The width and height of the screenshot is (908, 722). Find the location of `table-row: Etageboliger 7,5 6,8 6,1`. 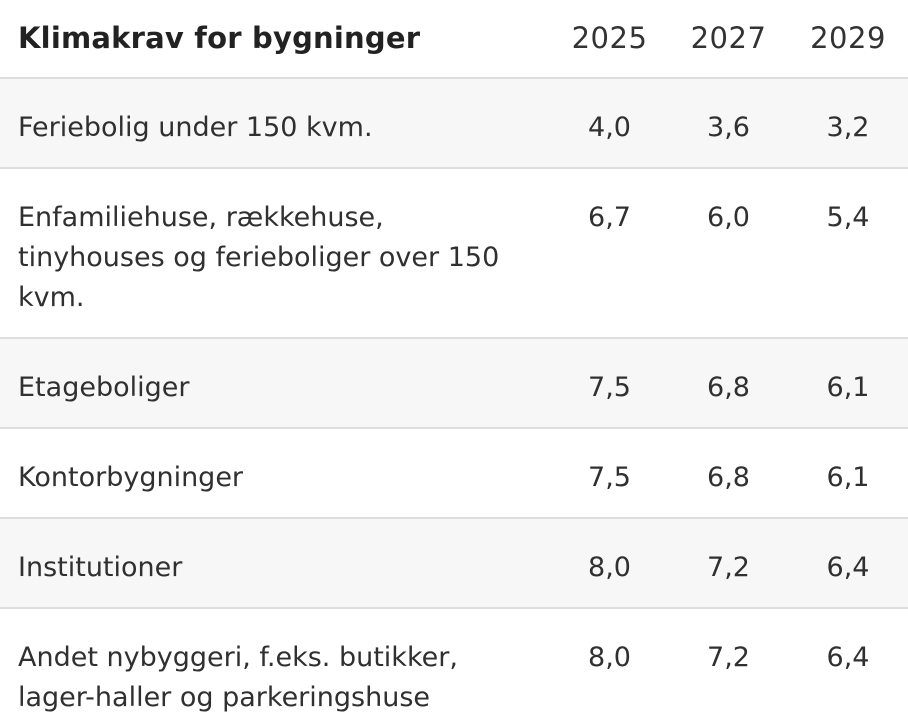

table-row: Etageboliger 7,5 6,8 6,1 is located at coordinates (454, 383).